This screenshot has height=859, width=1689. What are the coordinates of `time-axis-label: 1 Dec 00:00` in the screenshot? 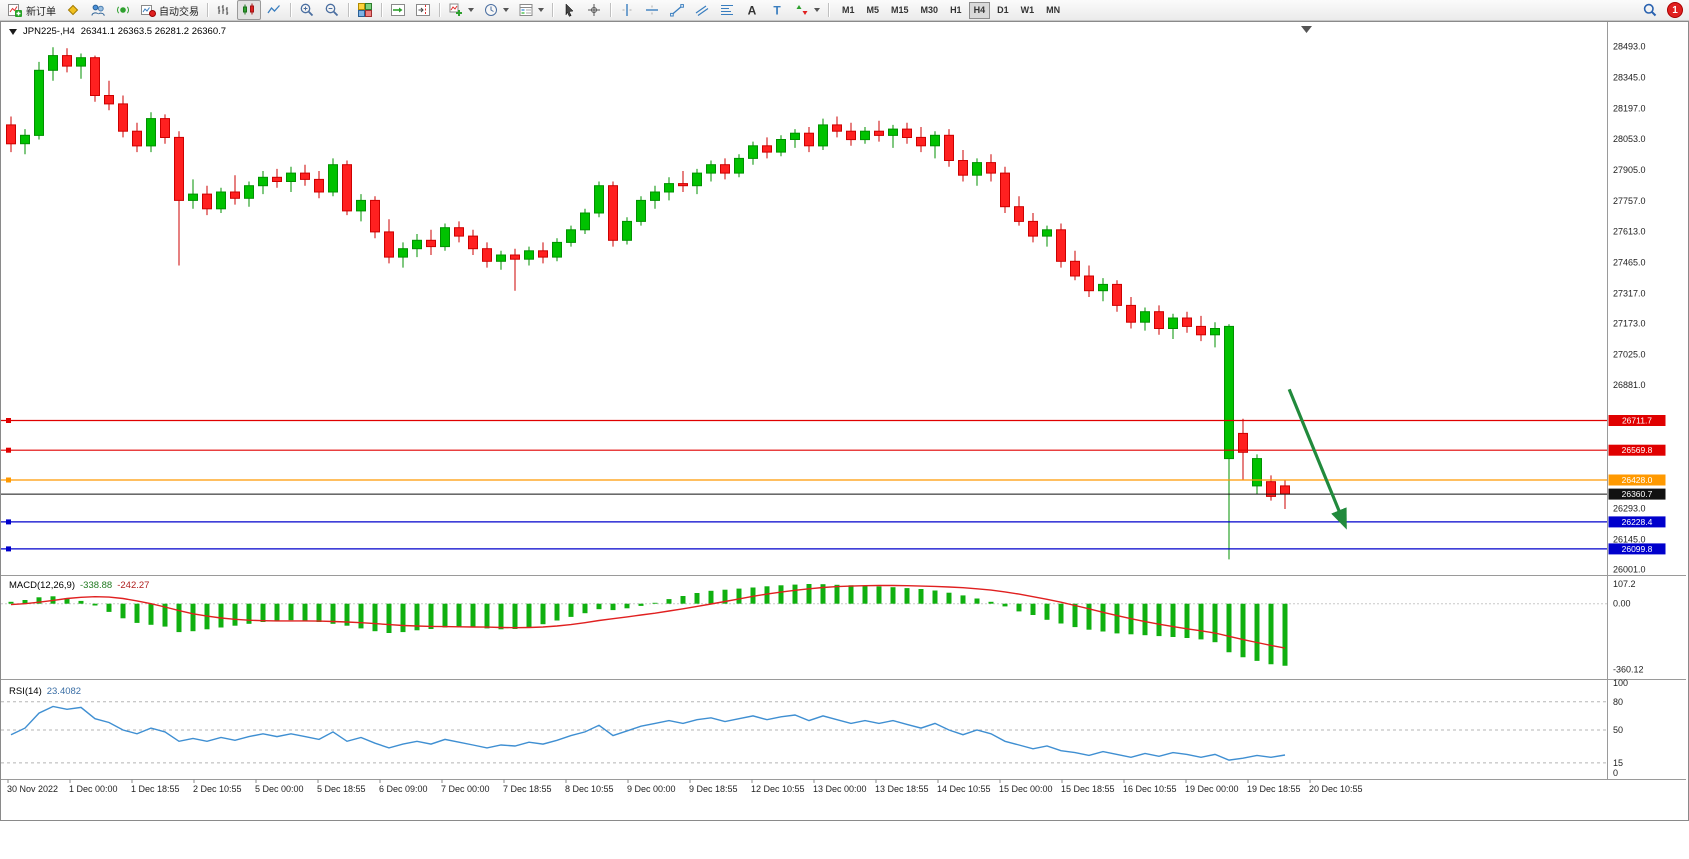 It's located at (93, 789).